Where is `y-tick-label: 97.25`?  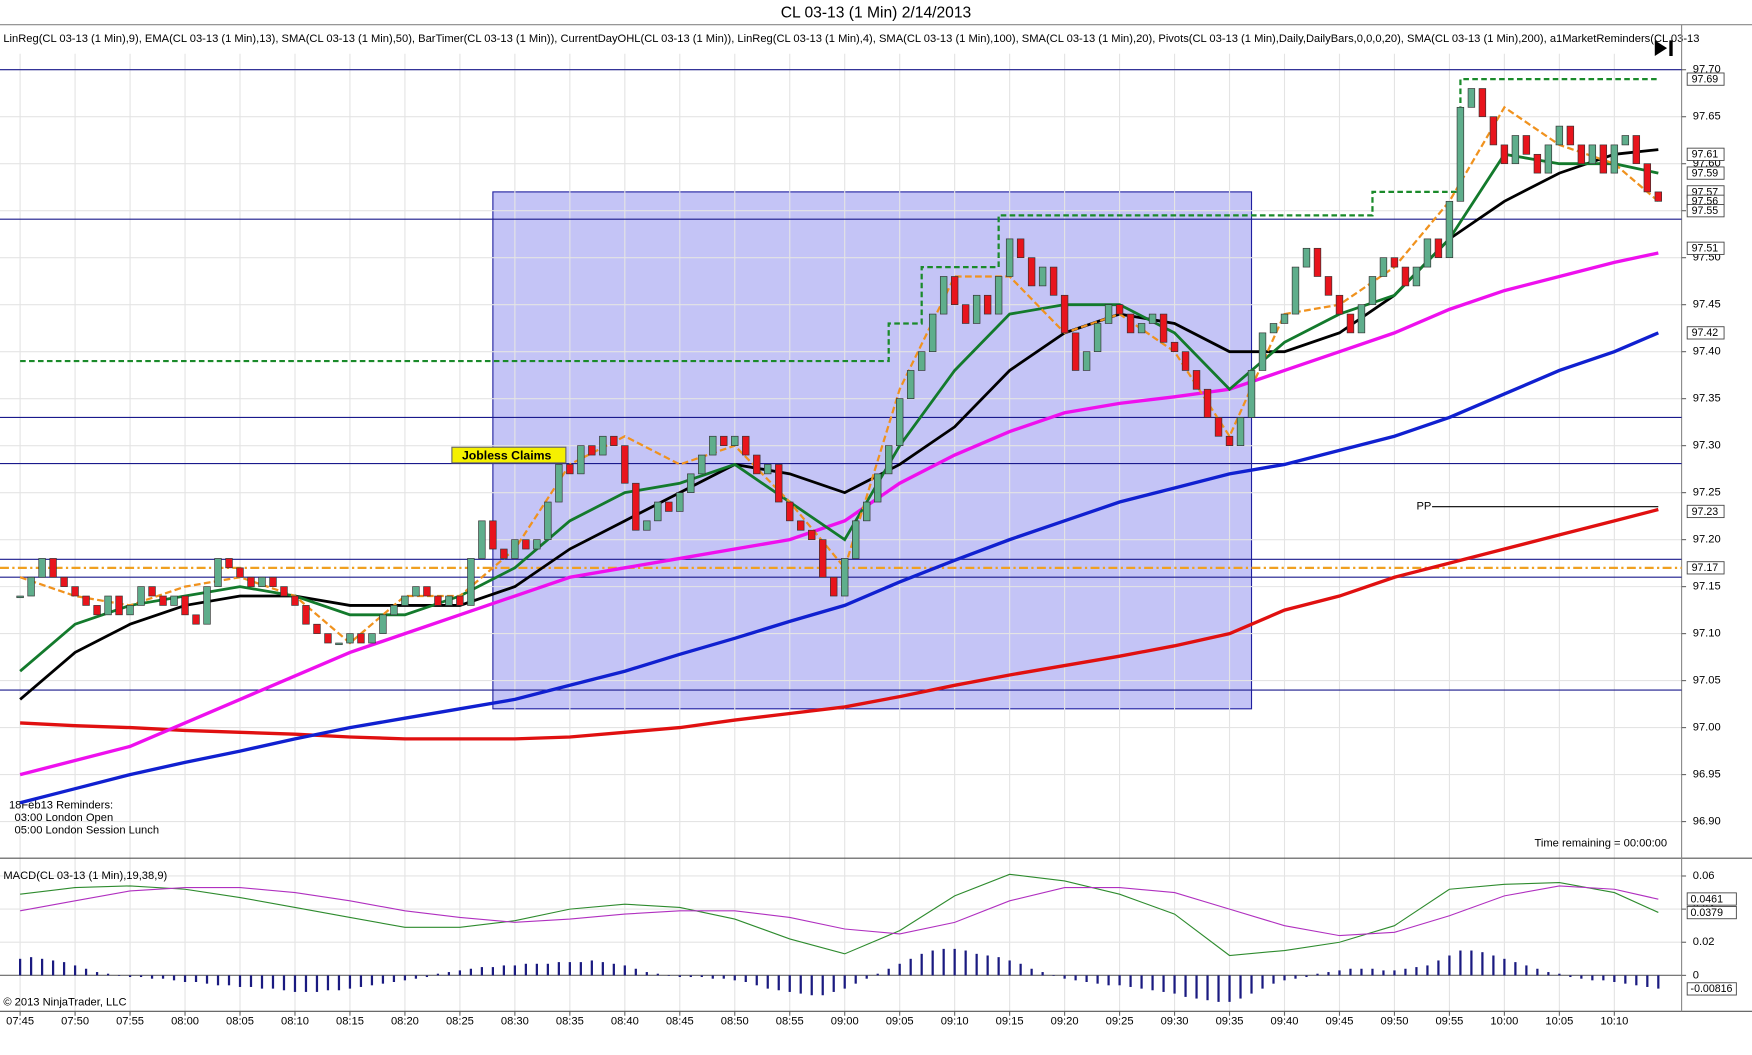 y-tick-label: 97.25 is located at coordinates (1707, 493).